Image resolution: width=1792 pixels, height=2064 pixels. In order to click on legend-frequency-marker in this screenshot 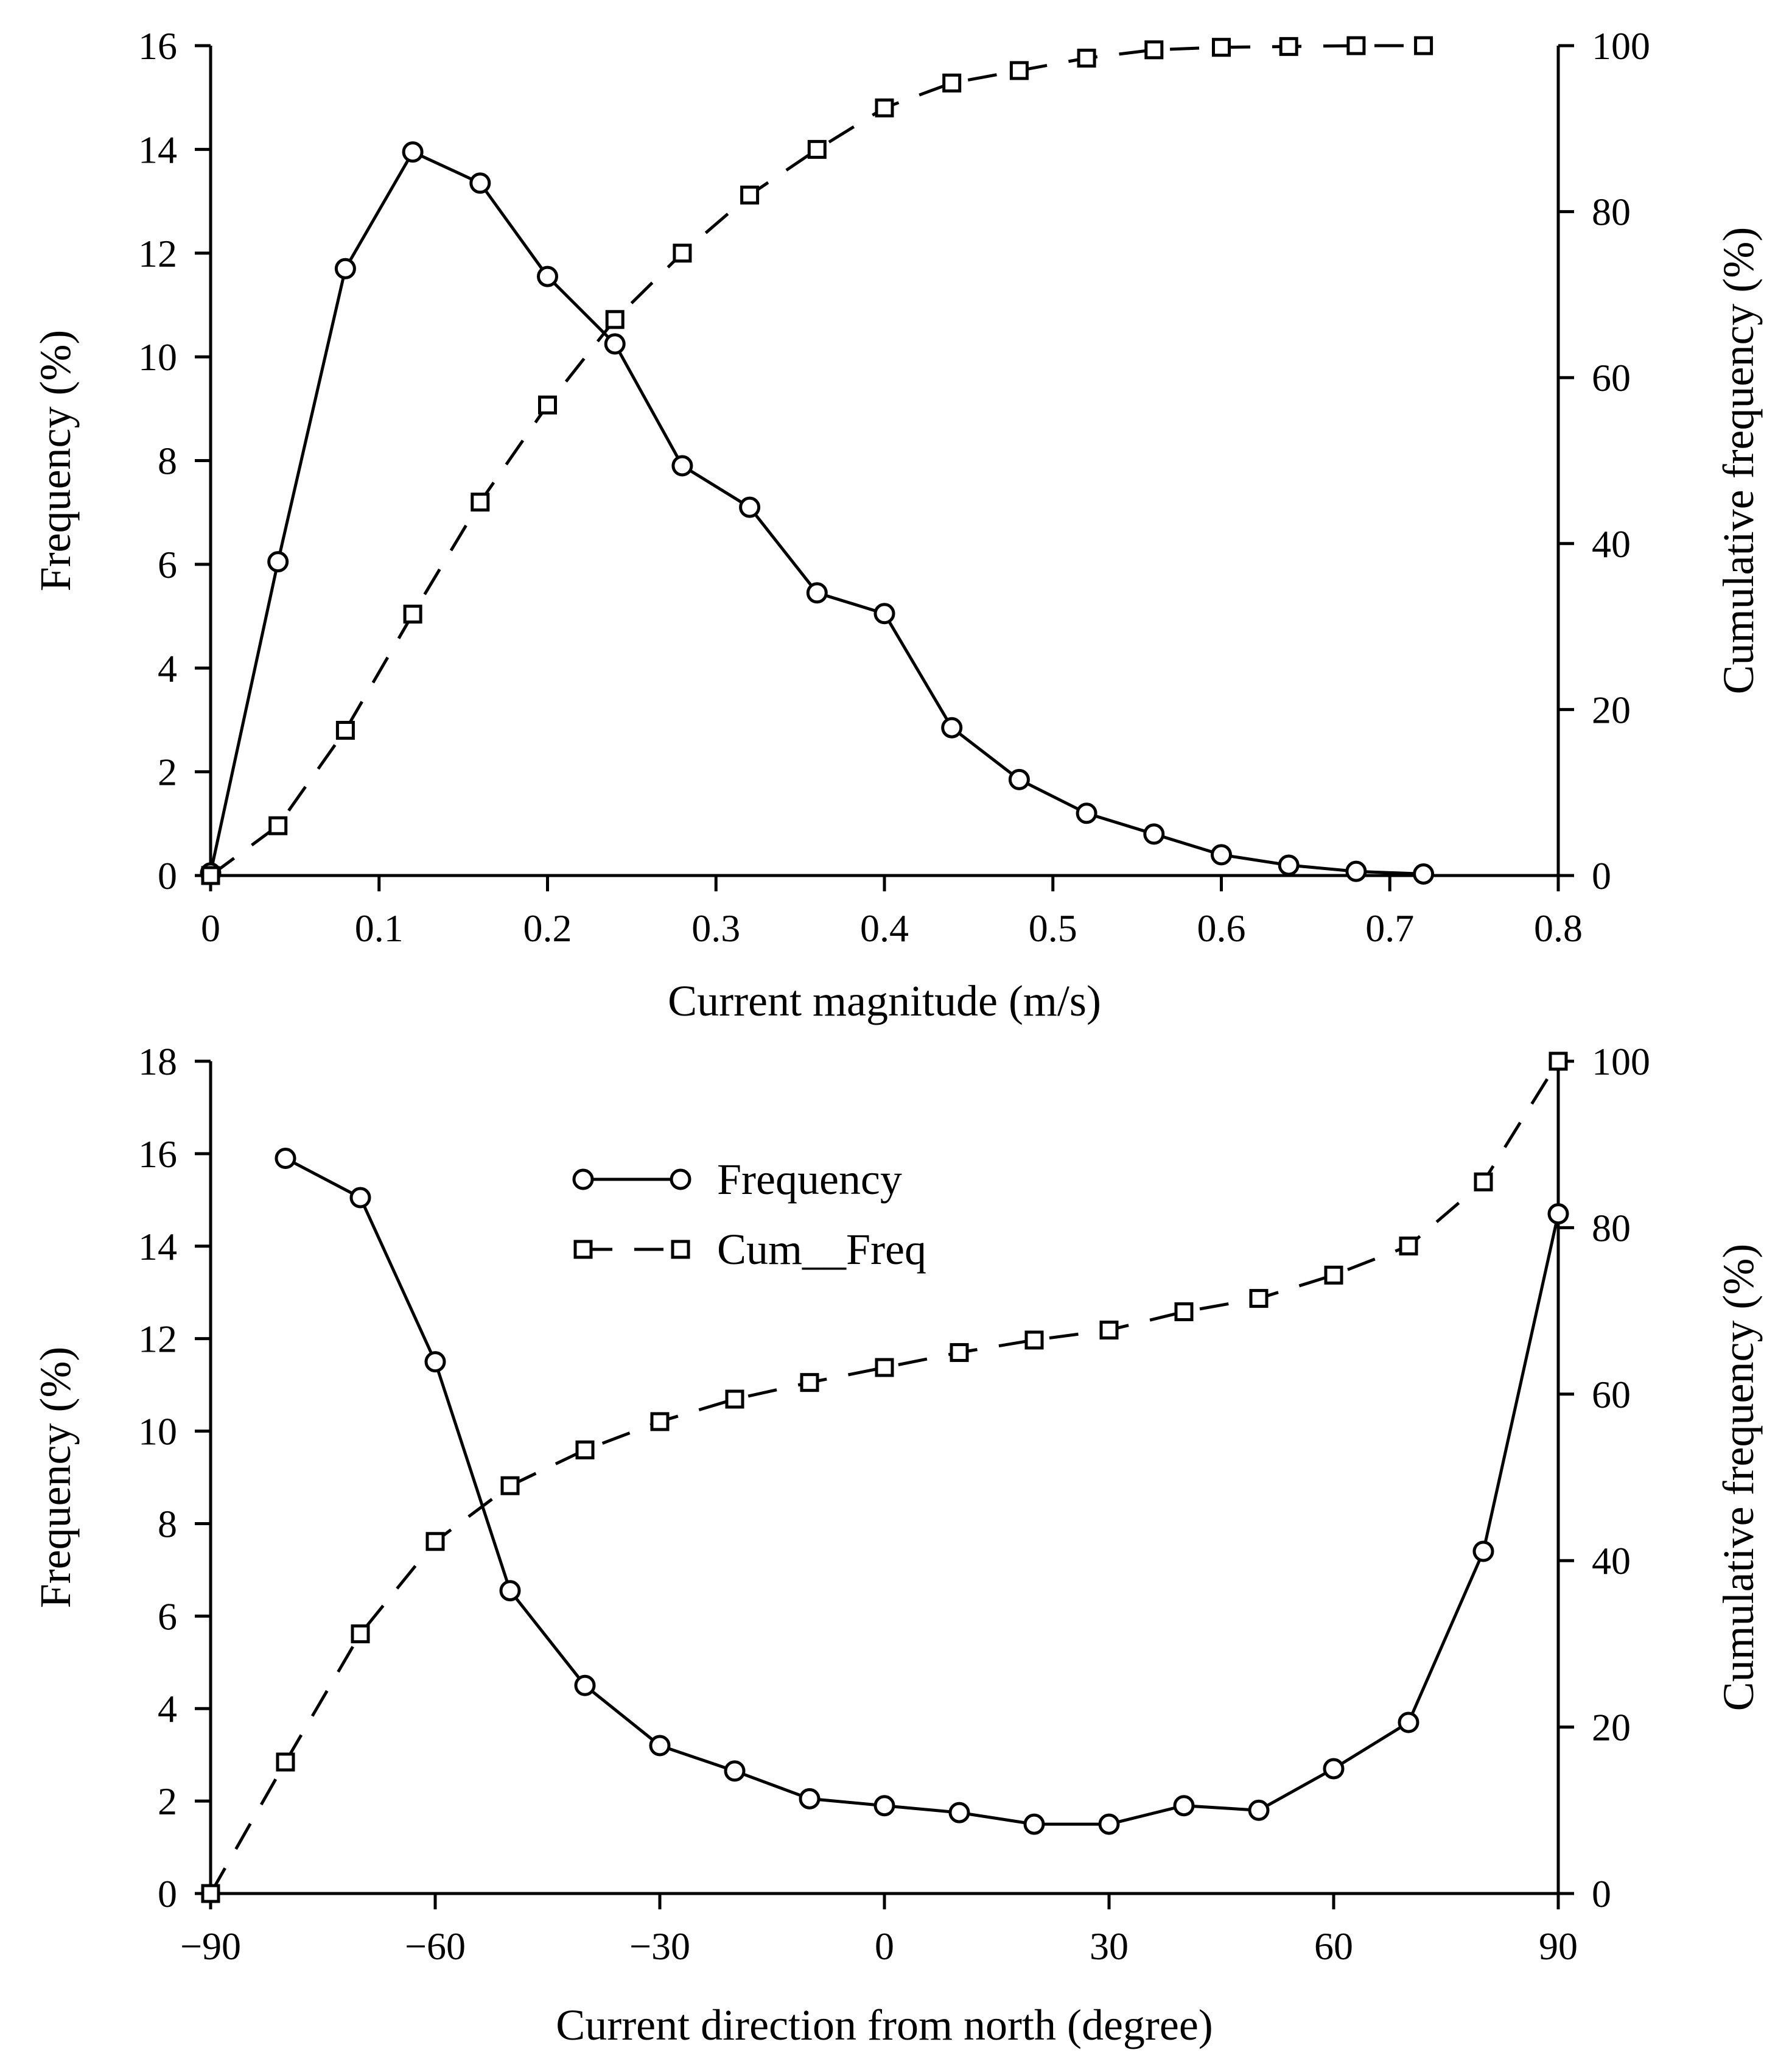, I will do `click(681, 1179)`.